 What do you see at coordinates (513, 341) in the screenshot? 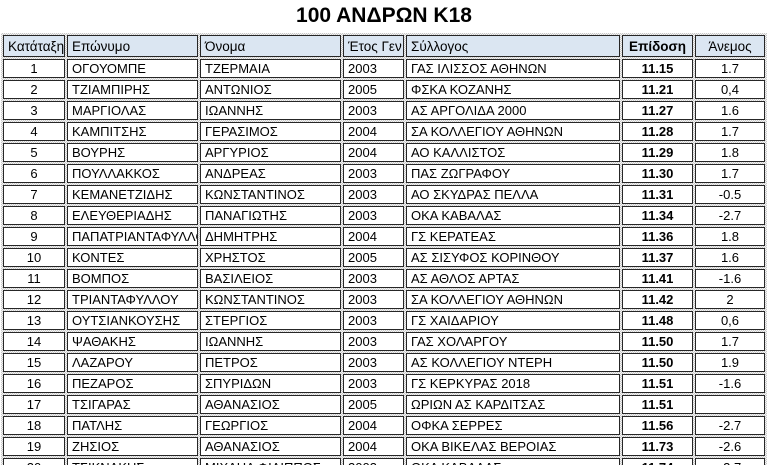
I see `club-cell: ΓΑΣ ΧΟΛΑΡΓΟΥ` at bounding box center [513, 341].